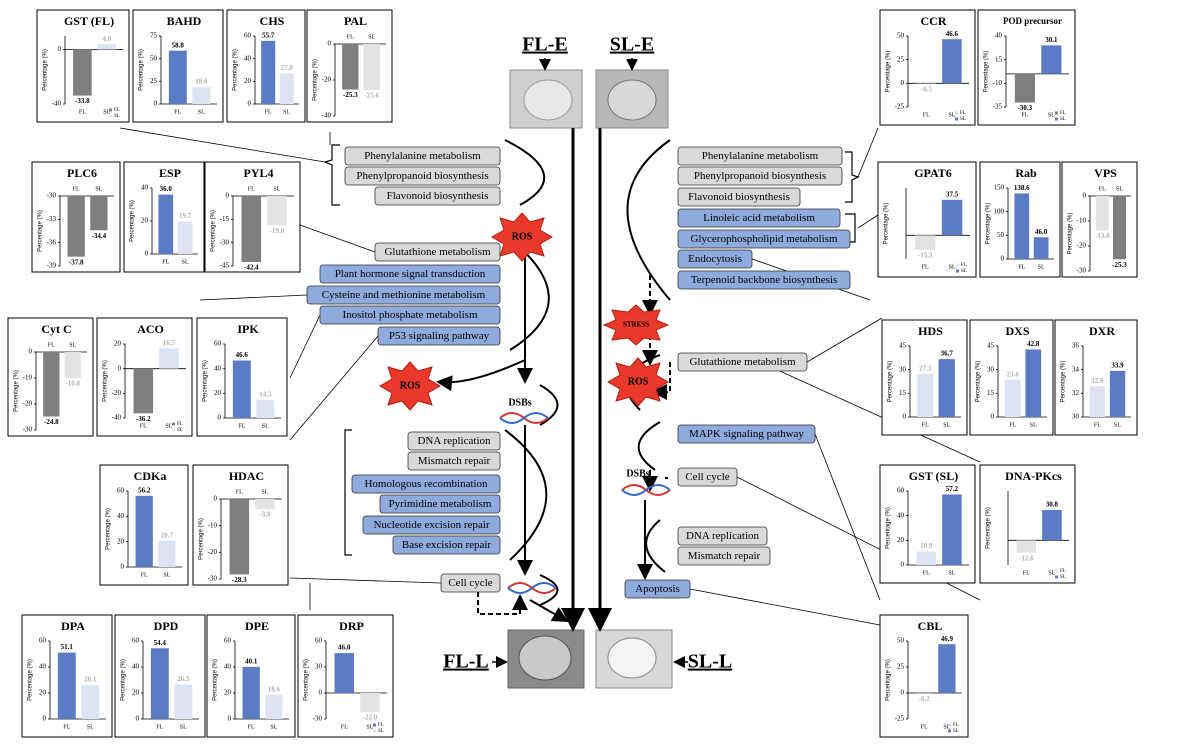 This screenshot has width=1177, height=745. Describe the element at coordinates (178, 66) in the screenshot. I see `bar-chart: BAHD Percentage (%) 0 25 50 75 58.8 FL 18.6 SL` at that location.